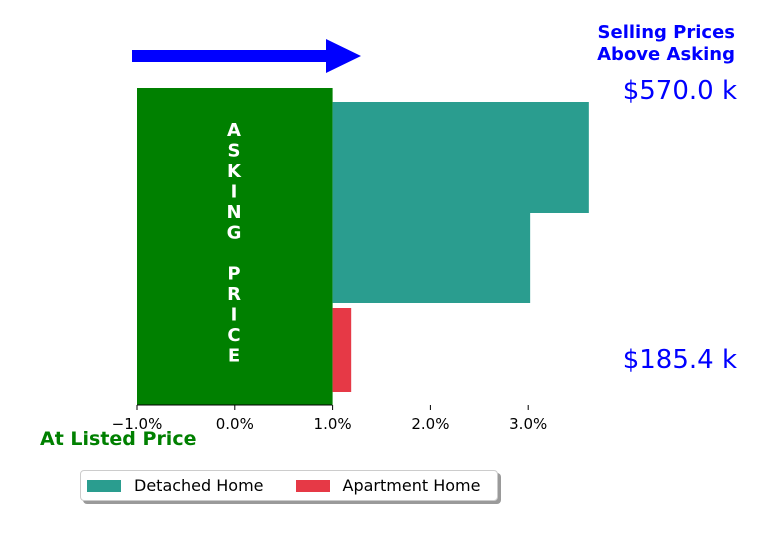 This screenshot has height=541, width=777. What do you see at coordinates (234, 294) in the screenshot?
I see `asking-price-letter: R` at bounding box center [234, 294].